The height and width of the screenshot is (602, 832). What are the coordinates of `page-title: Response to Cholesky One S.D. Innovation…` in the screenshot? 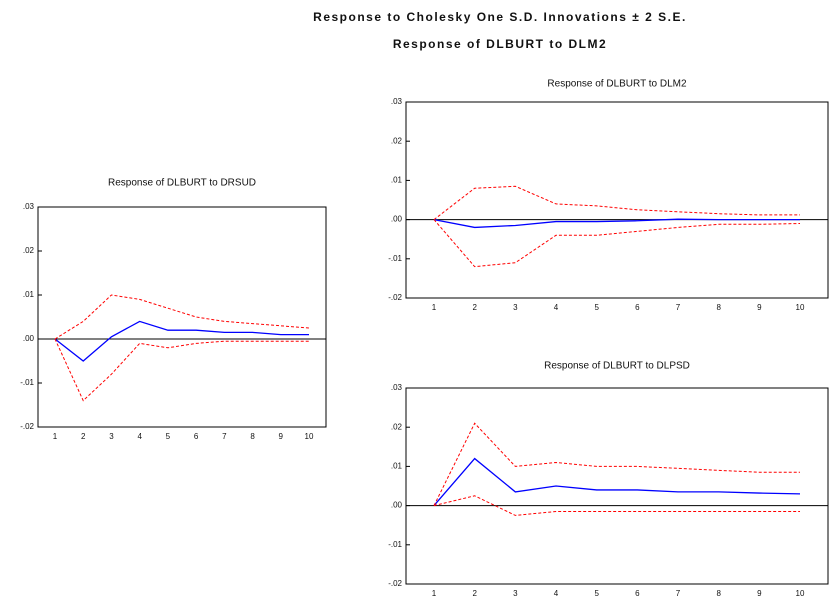 It's located at (500, 17).